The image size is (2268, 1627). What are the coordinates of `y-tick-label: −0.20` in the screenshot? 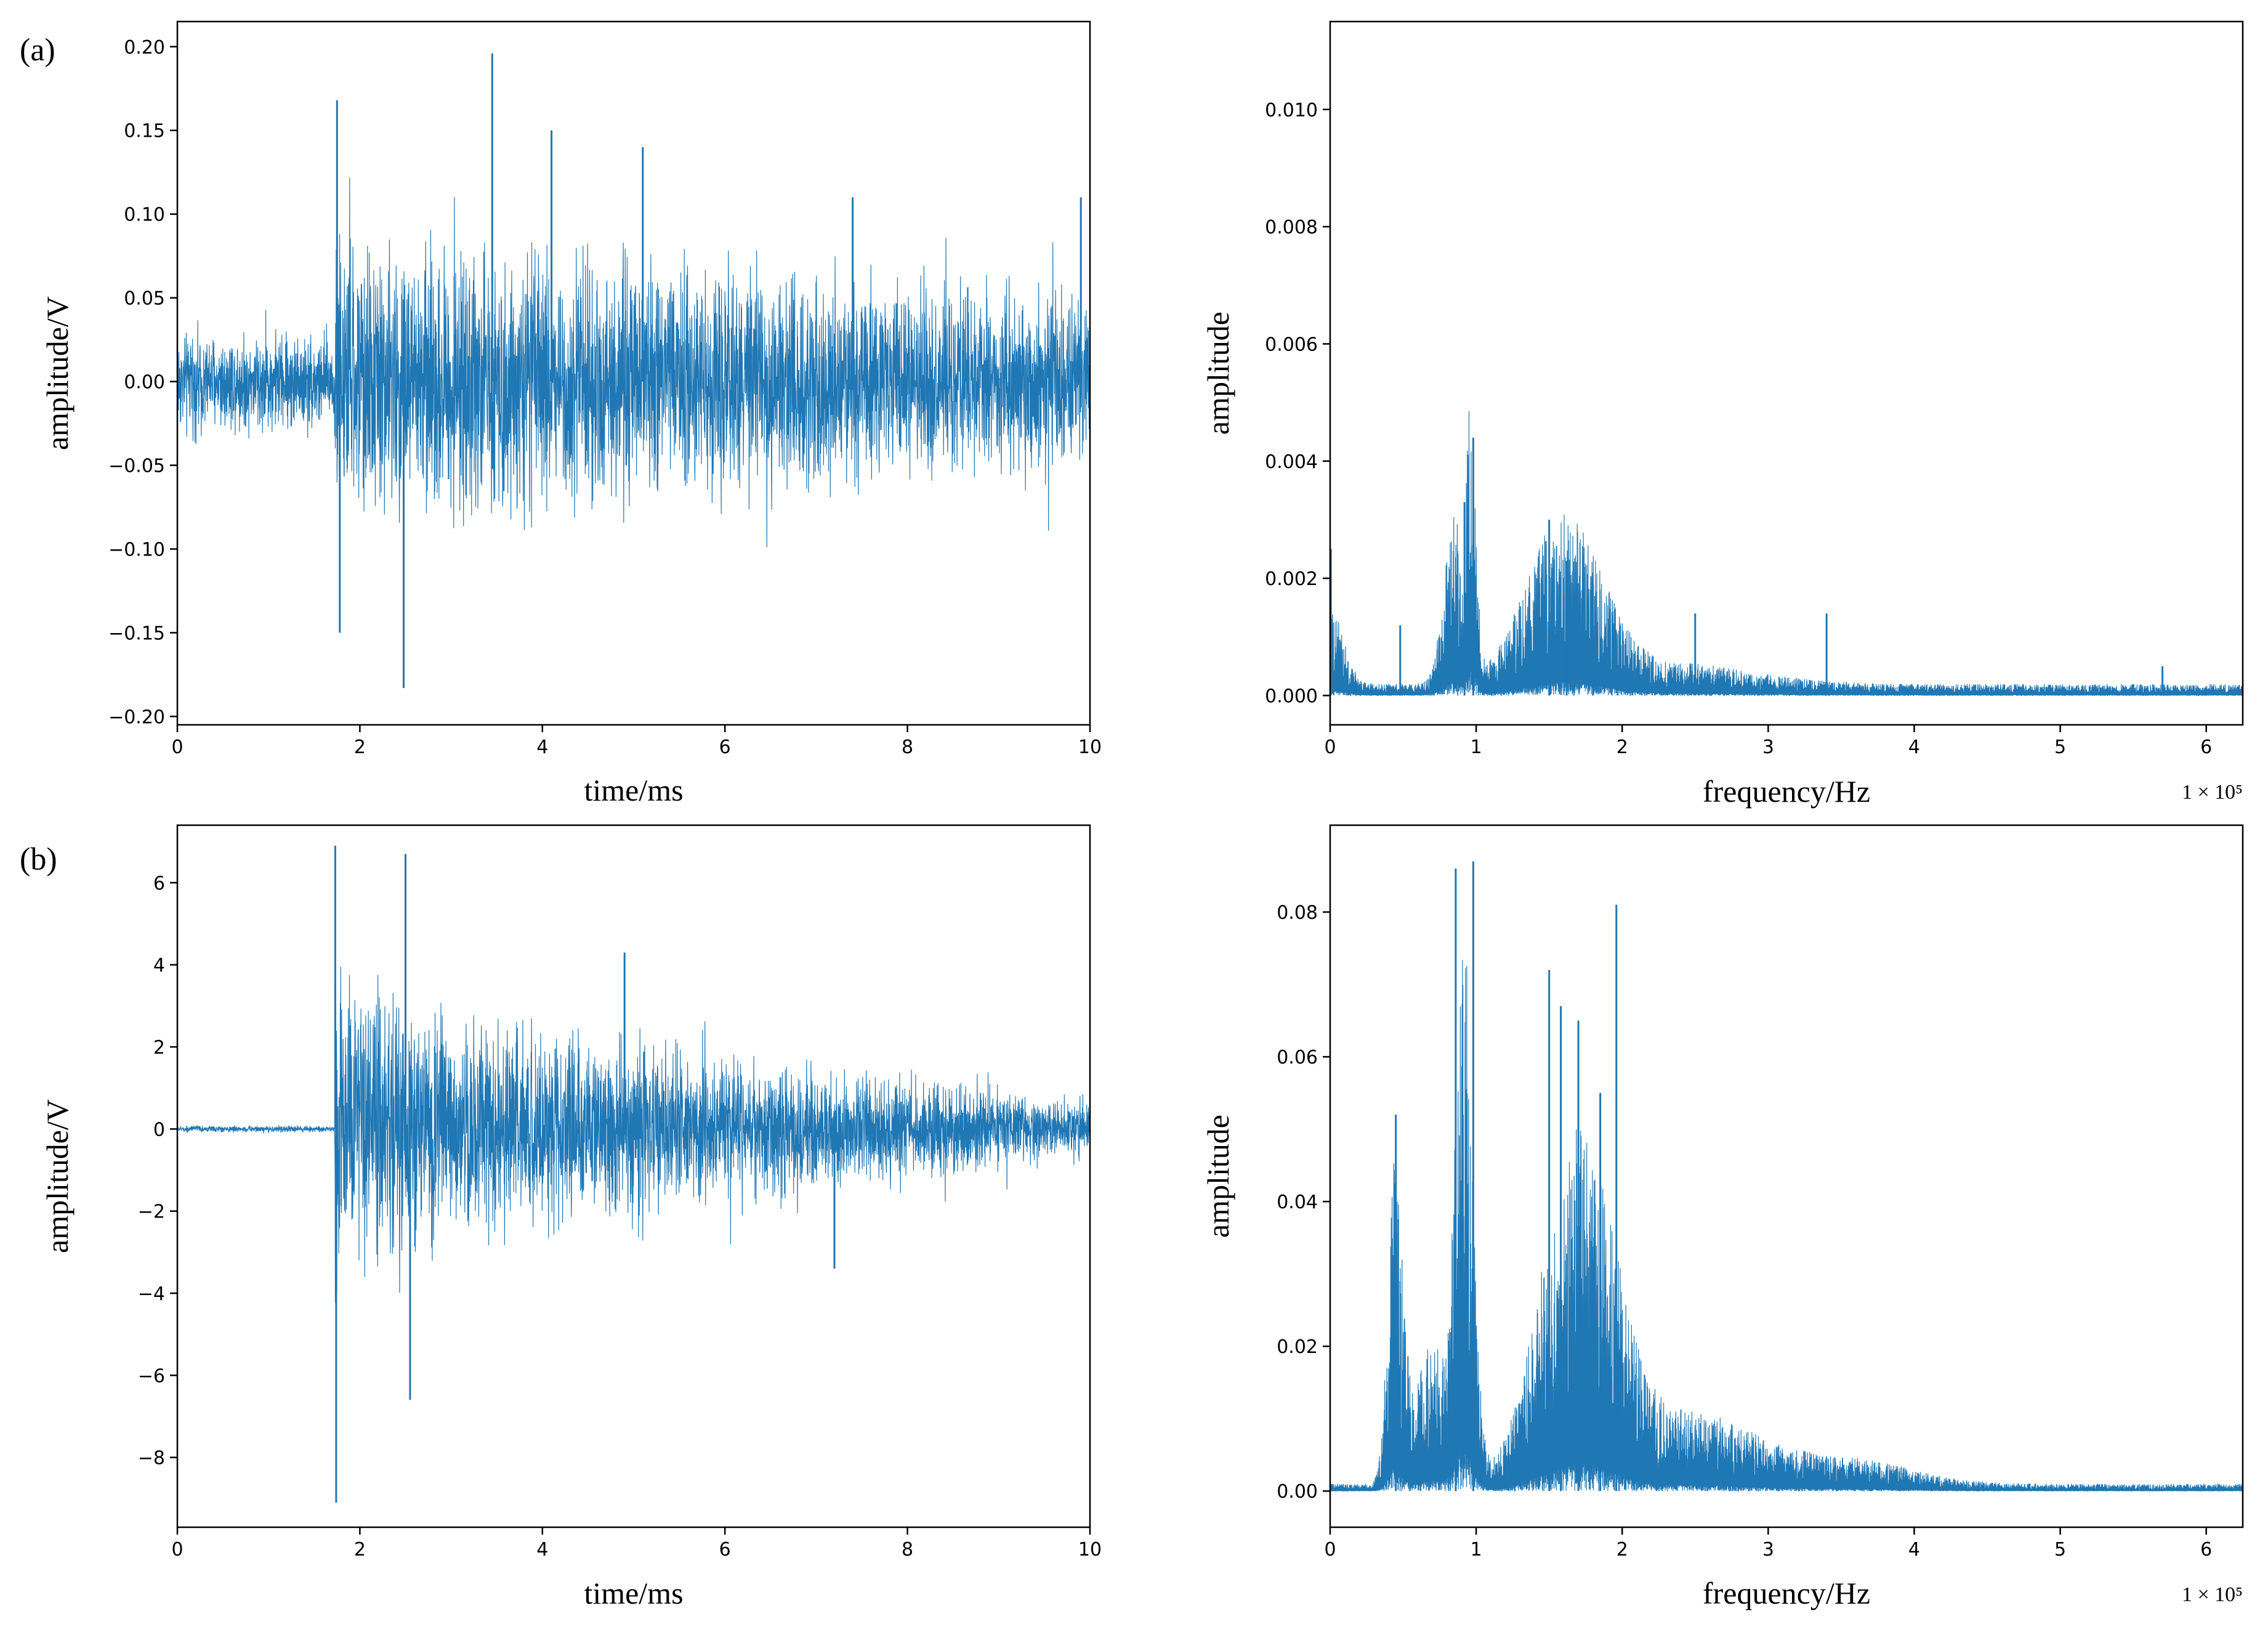 It's located at (136, 717).